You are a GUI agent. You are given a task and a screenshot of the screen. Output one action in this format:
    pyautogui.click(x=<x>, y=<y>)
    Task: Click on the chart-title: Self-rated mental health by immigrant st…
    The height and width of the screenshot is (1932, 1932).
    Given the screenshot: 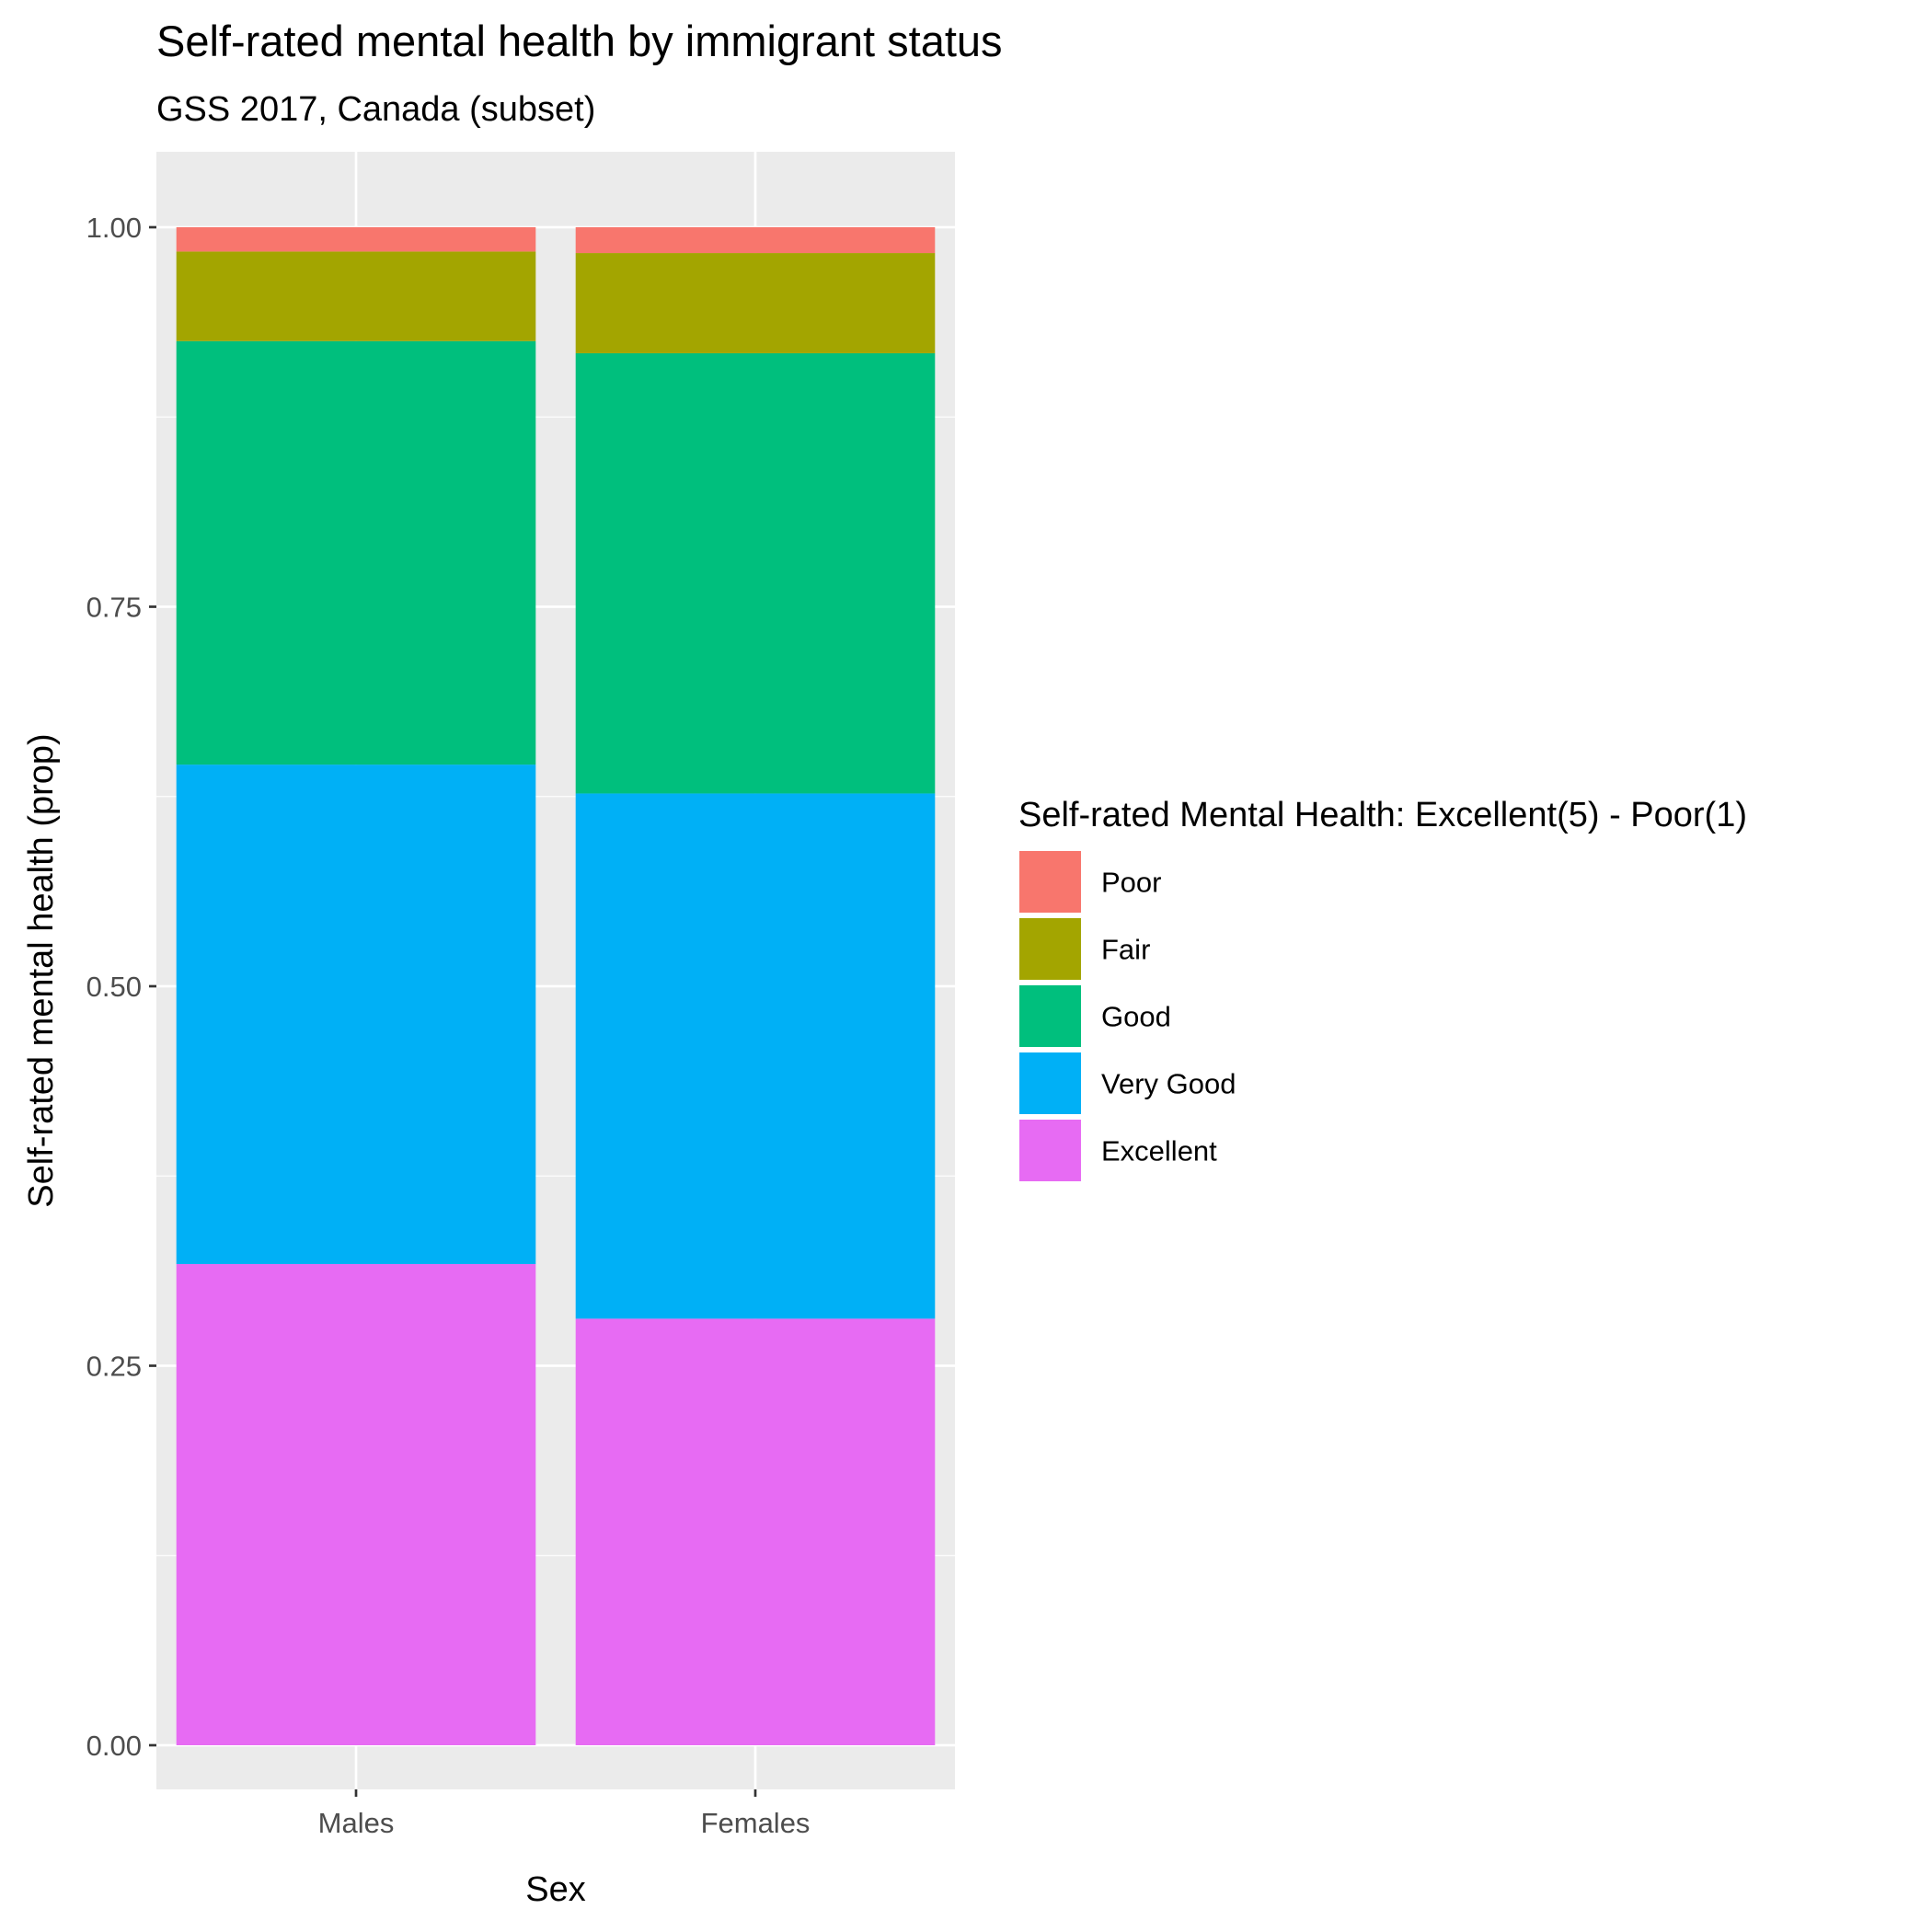 What is the action you would take?
    pyautogui.click(x=579, y=41)
    